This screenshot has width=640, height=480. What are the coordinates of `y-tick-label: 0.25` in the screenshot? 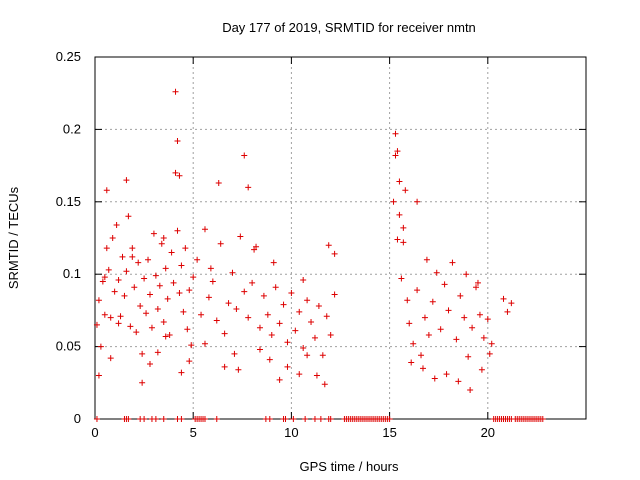 It's located at (68, 56).